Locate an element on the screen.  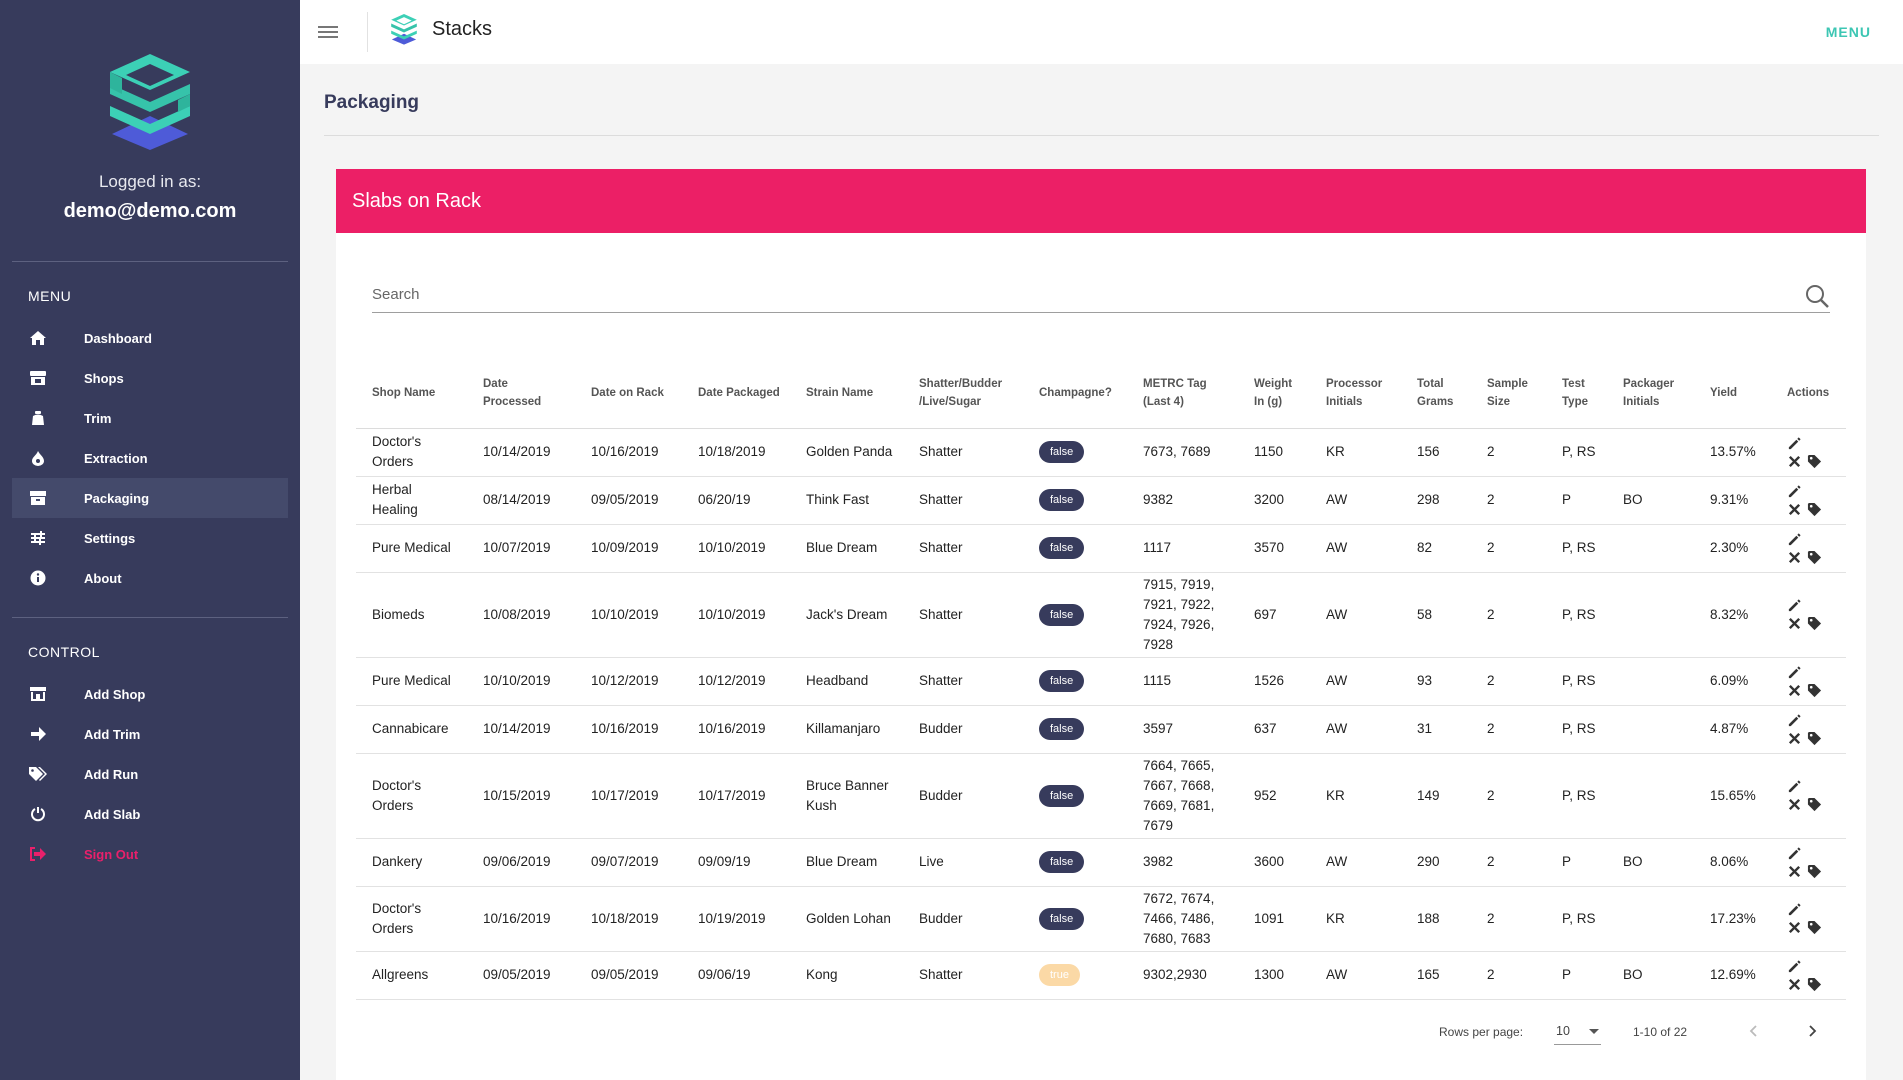
sidebar-item-label: Dashboard is located at coordinates (118, 338).